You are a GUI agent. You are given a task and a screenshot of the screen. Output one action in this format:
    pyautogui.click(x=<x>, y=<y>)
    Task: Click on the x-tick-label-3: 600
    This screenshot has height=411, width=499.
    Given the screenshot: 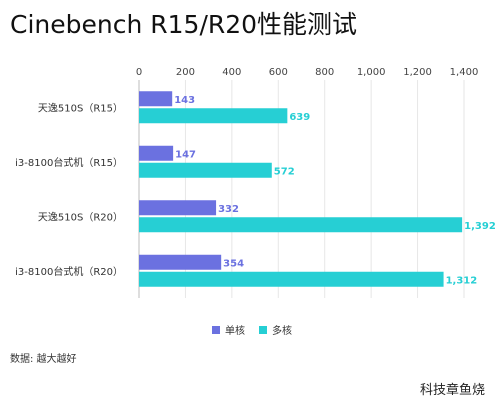 What is the action you would take?
    pyautogui.click(x=278, y=72)
    